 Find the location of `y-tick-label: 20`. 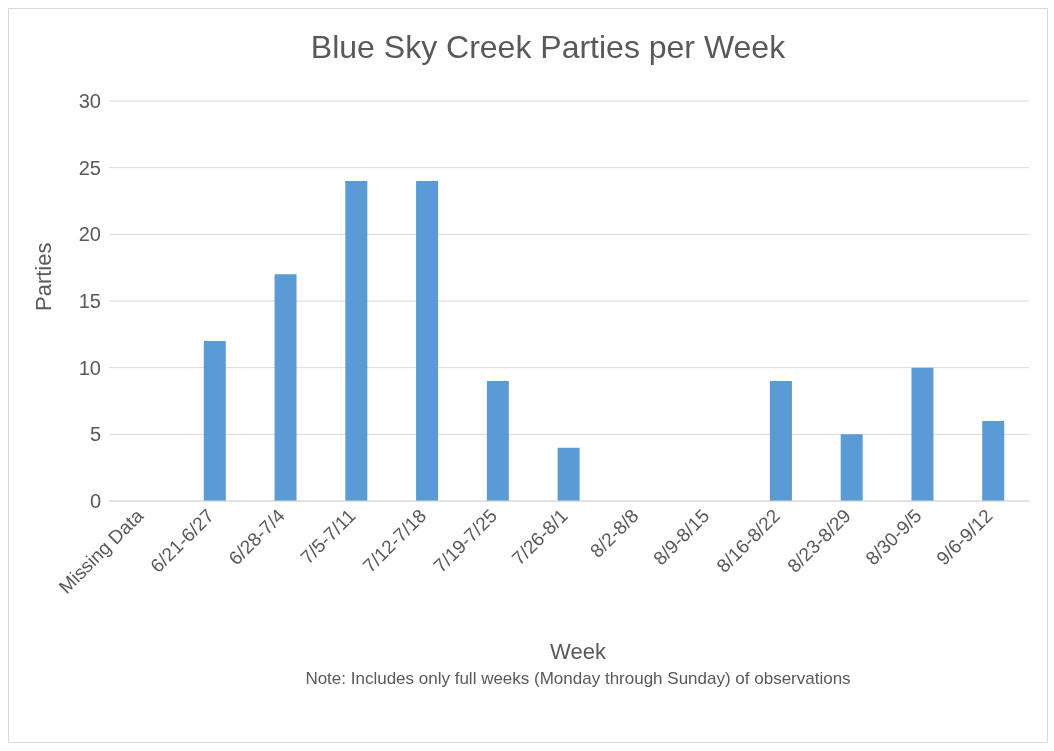

y-tick-label: 20 is located at coordinates (89, 234).